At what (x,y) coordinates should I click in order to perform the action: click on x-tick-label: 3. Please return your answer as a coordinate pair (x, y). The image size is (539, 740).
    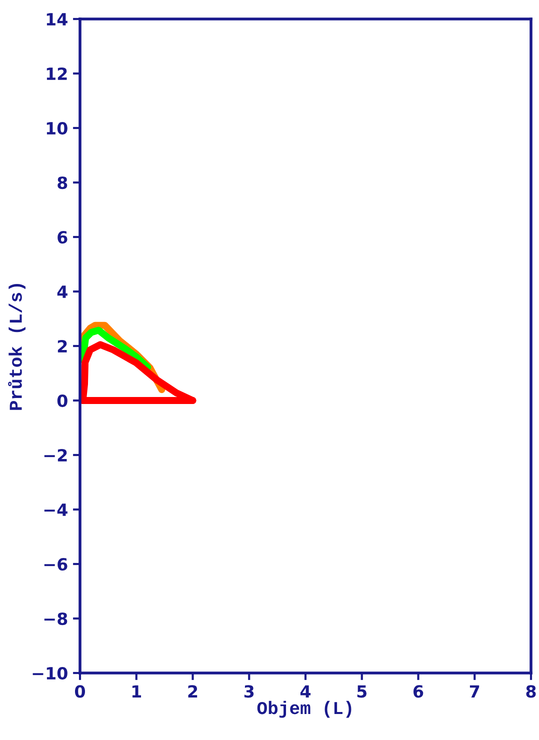
    Looking at the image, I should click on (249, 691).